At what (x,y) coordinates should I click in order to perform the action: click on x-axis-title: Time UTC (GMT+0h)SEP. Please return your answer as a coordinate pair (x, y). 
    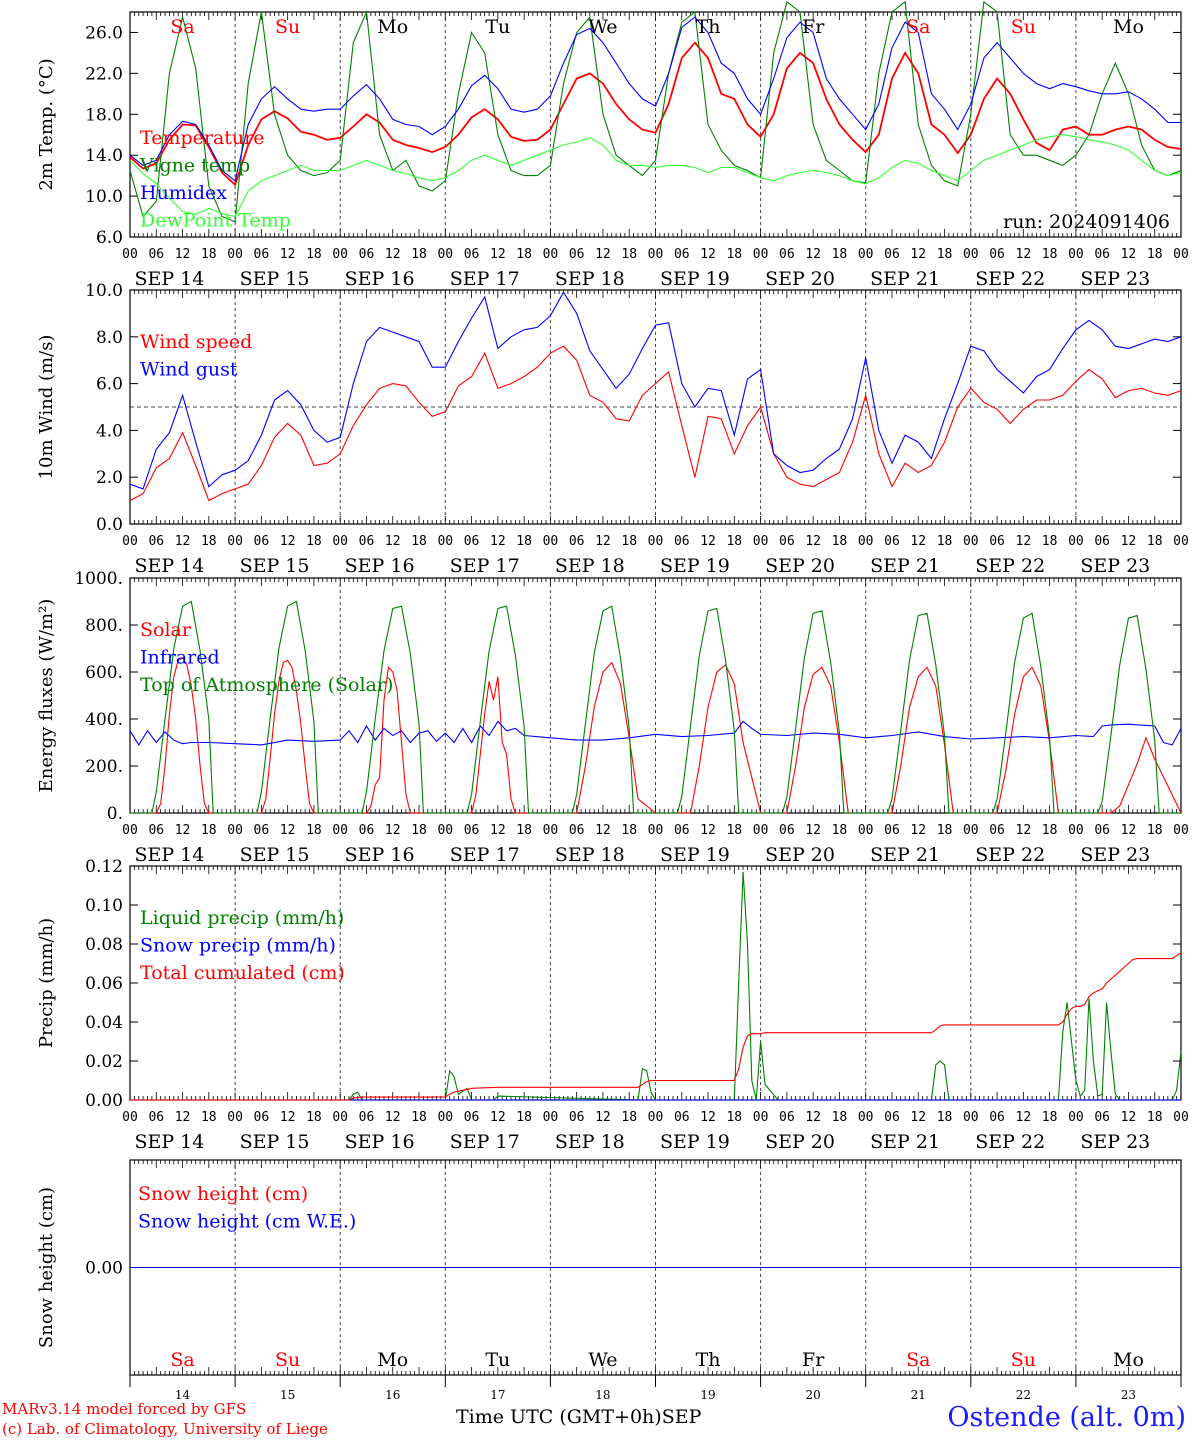
    Looking at the image, I should click on (578, 1417).